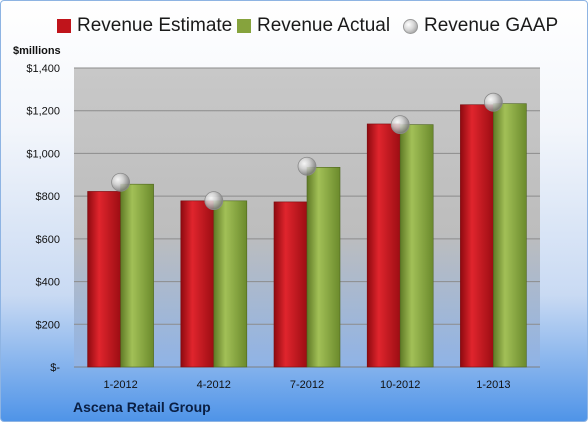  I want to click on x-tick-label: 10-2012, so click(400, 385).